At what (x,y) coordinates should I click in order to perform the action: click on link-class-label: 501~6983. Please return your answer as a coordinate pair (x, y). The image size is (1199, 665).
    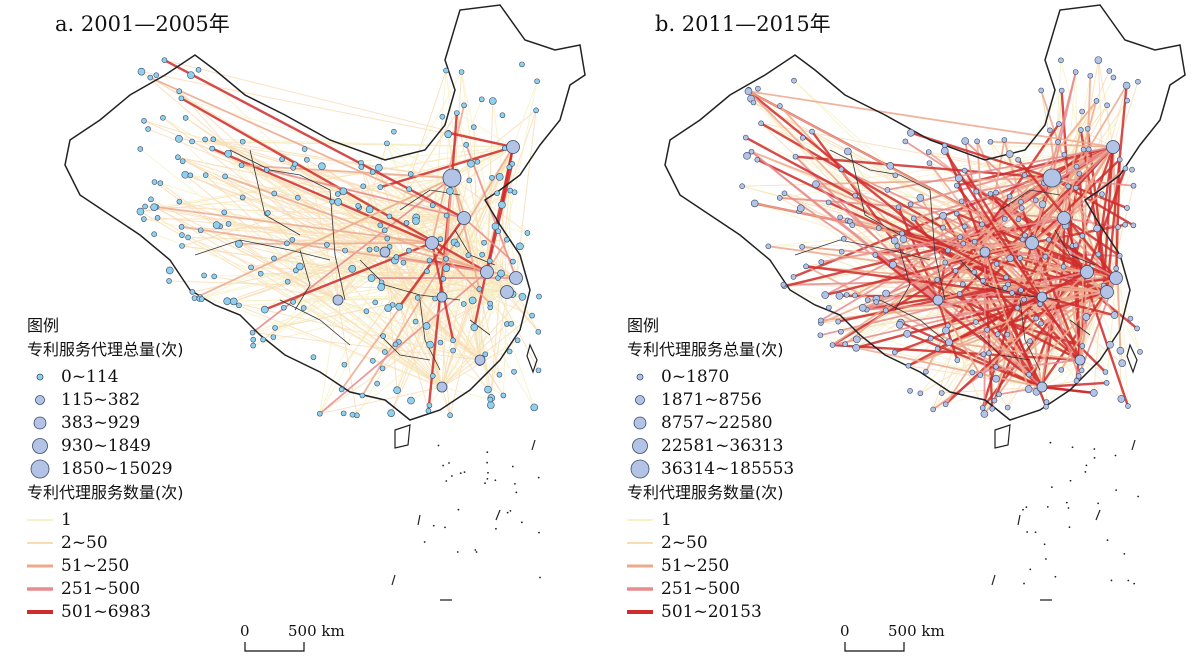
    Looking at the image, I should click on (106, 612).